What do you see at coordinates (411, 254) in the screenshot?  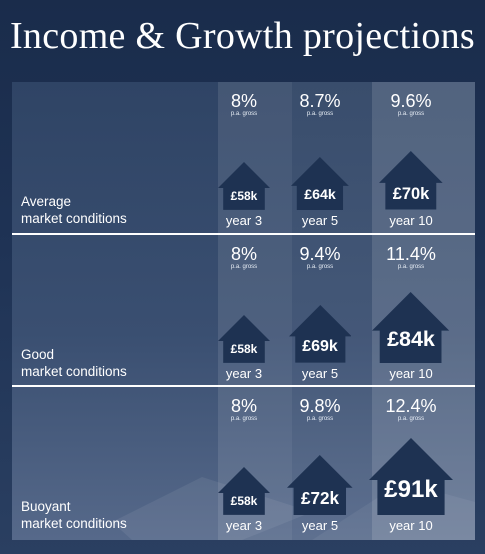 I see `rate-value: 11.4%` at bounding box center [411, 254].